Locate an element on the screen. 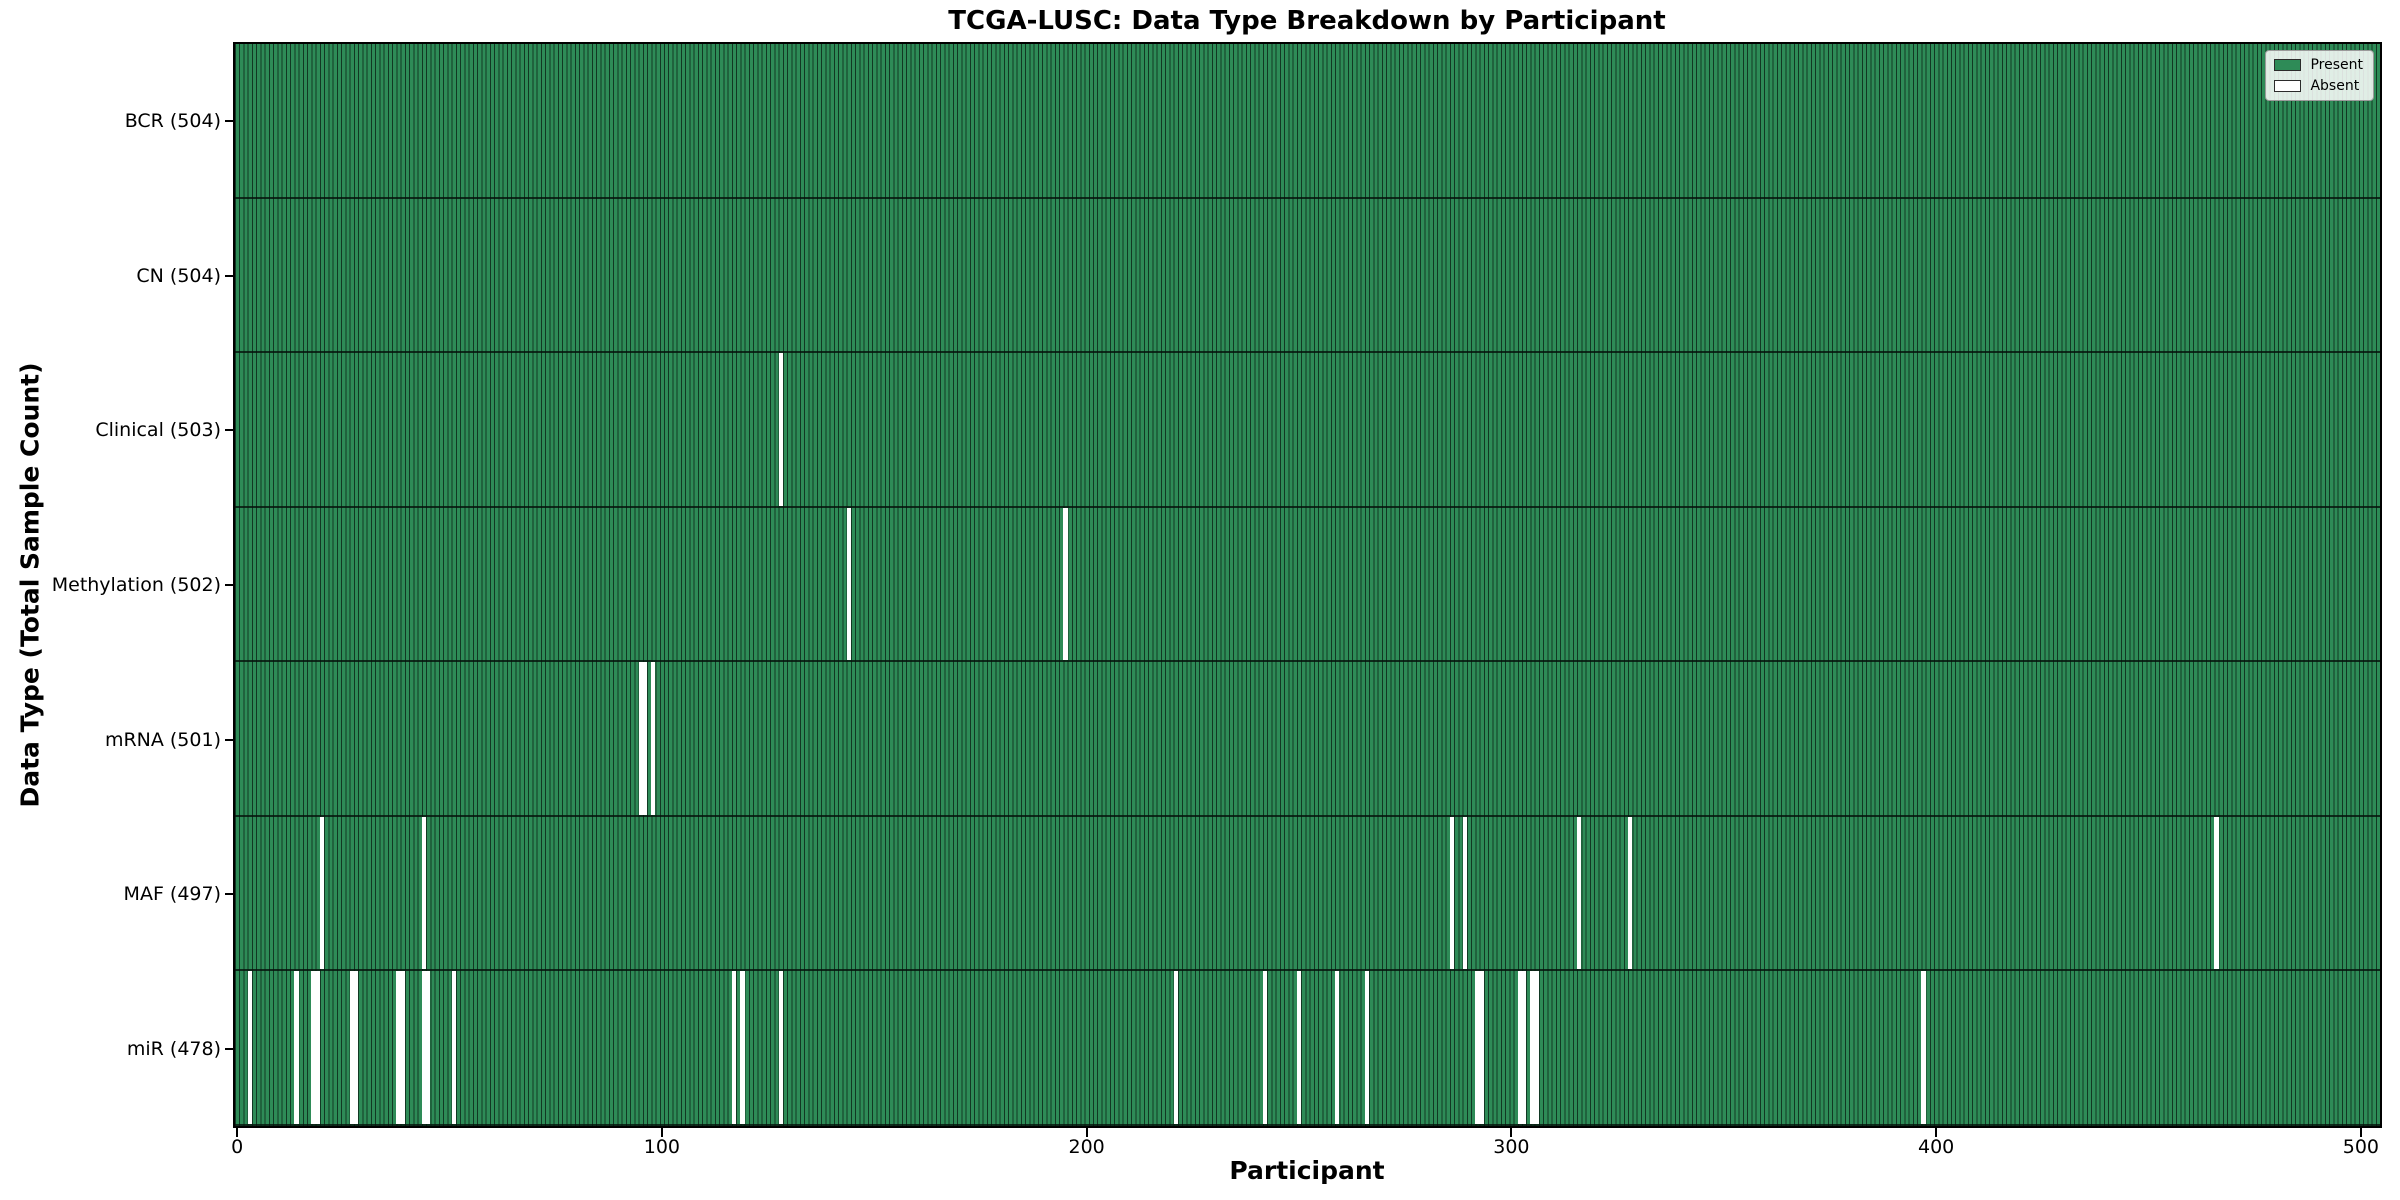  heatmap-row-cn is located at coordinates (1307, 276).